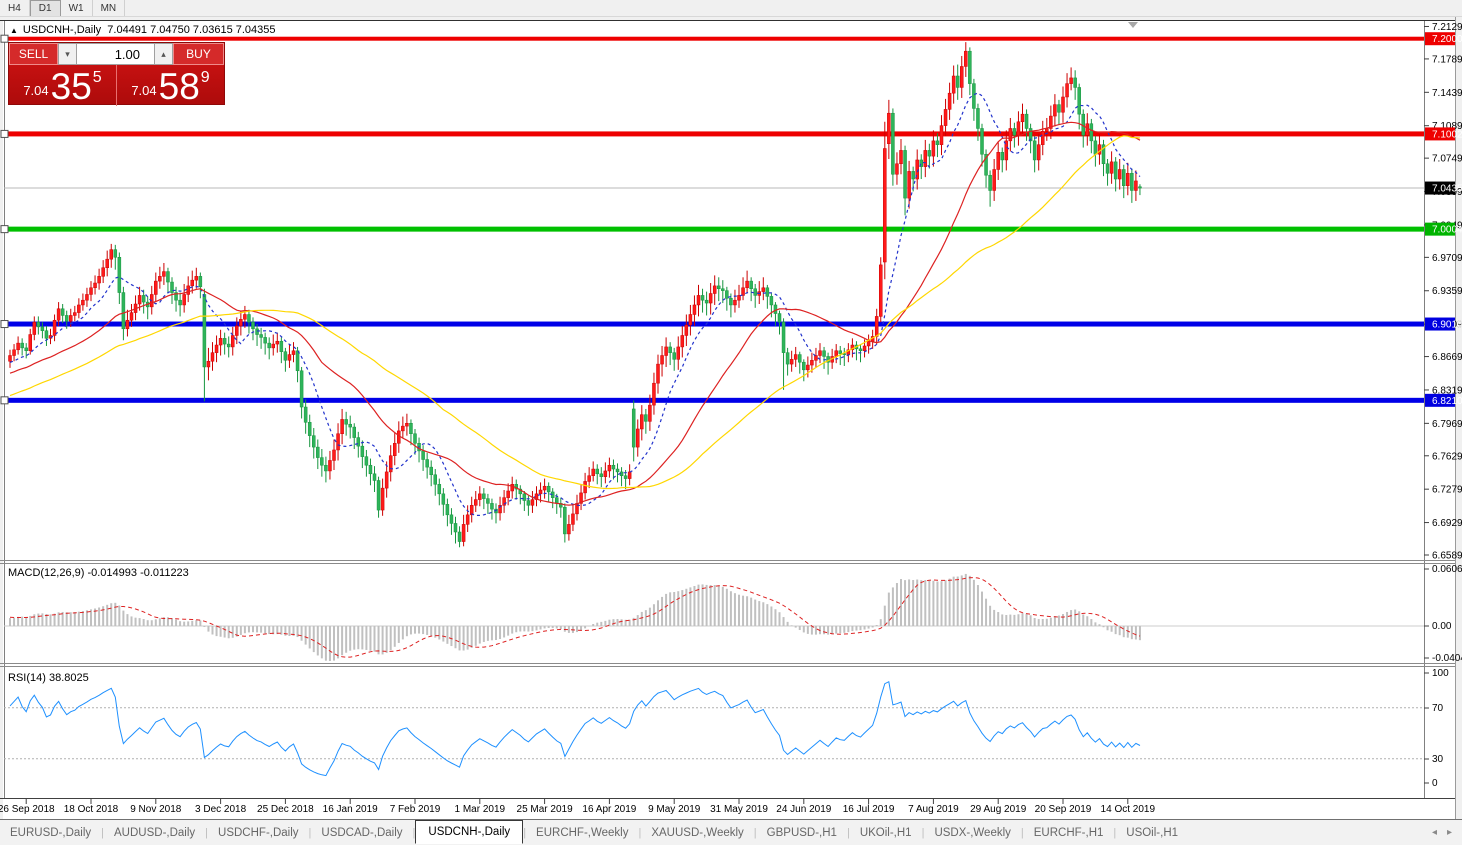 Image resolution: width=1462 pixels, height=845 pixels. What do you see at coordinates (972, 832) in the screenshot?
I see `symbol-tab-usdx: USDX-,Weekly` at bounding box center [972, 832].